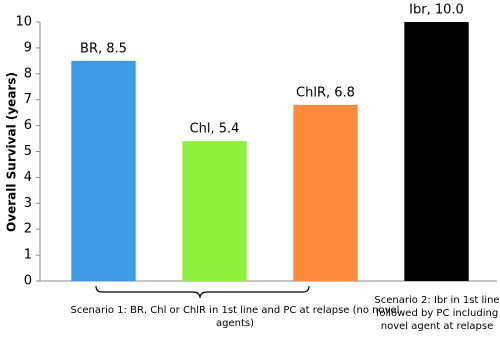  What do you see at coordinates (436, 10) in the screenshot?
I see `data-label: Ibr, 10.0` at bounding box center [436, 10].